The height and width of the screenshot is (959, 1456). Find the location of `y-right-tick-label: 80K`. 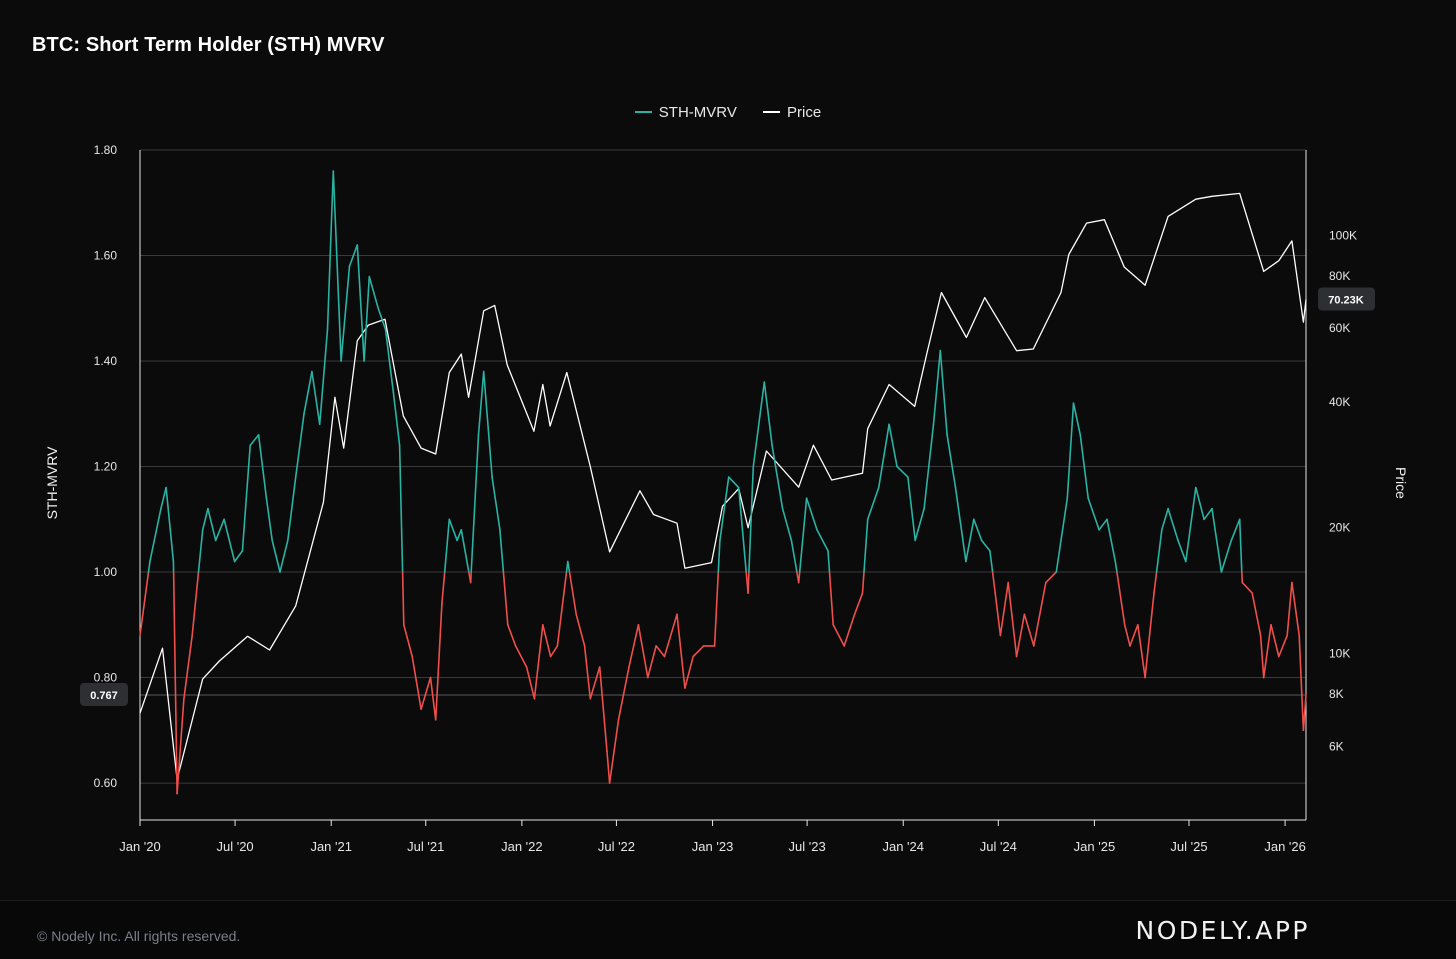

y-right-tick-label: 80K is located at coordinates (1339, 276).